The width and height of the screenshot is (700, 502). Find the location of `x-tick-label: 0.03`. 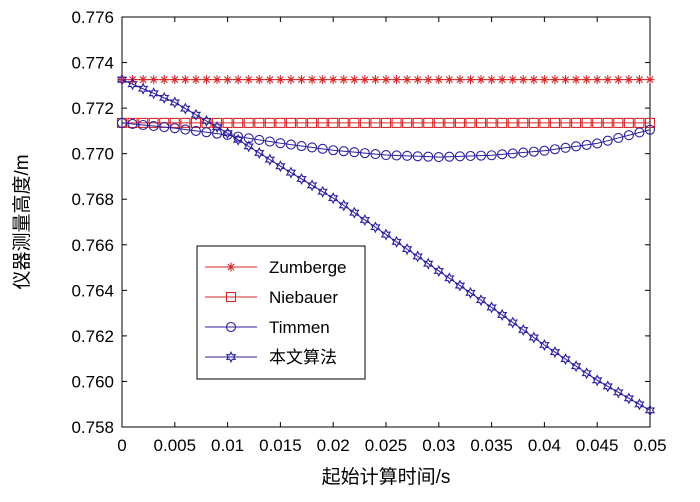

x-tick-label: 0.03 is located at coordinates (438, 445).